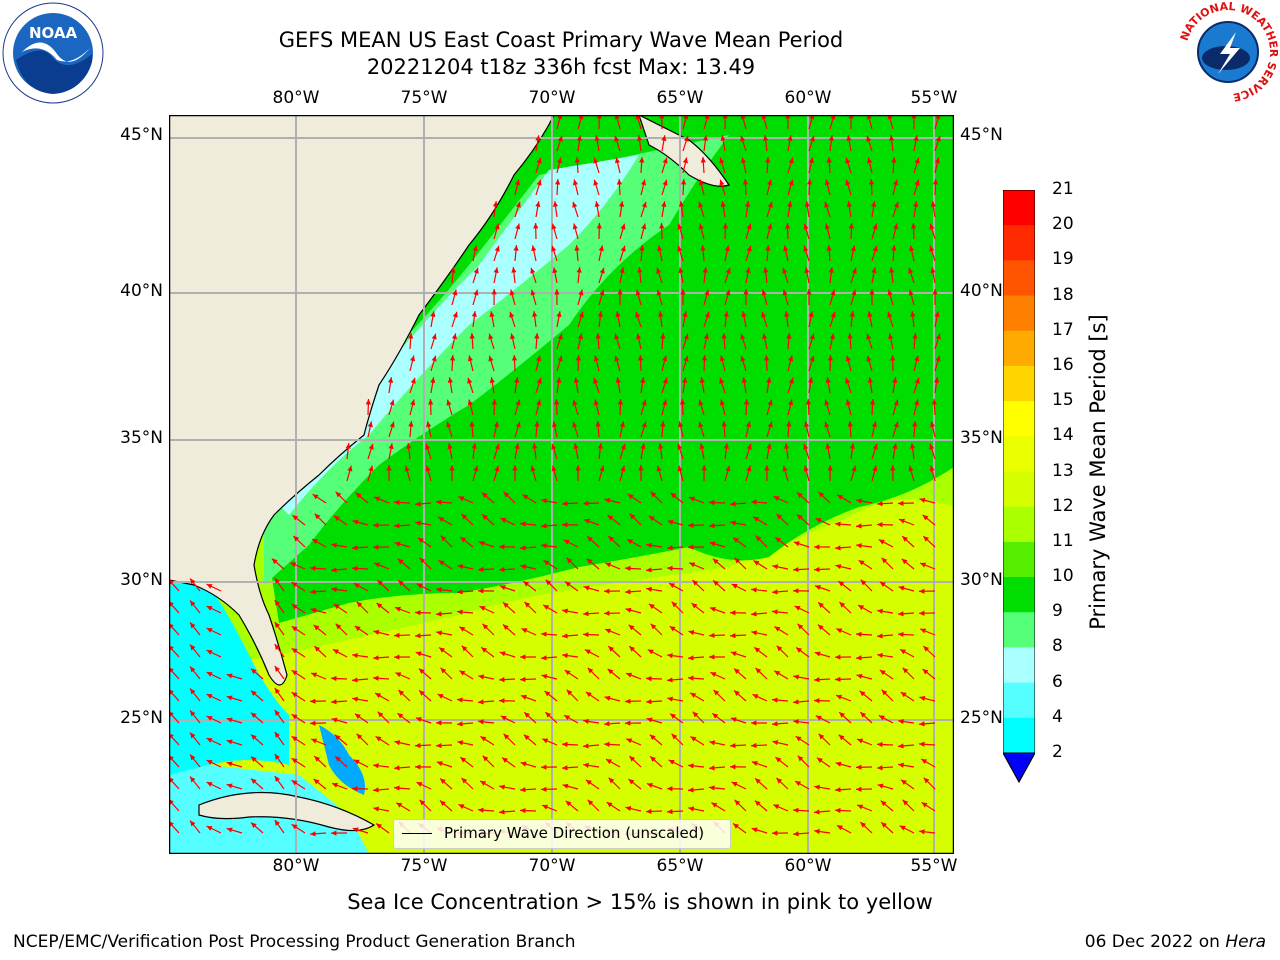  What do you see at coordinates (934, 98) in the screenshot?
I see `lon-label-top: 55°W` at bounding box center [934, 98].